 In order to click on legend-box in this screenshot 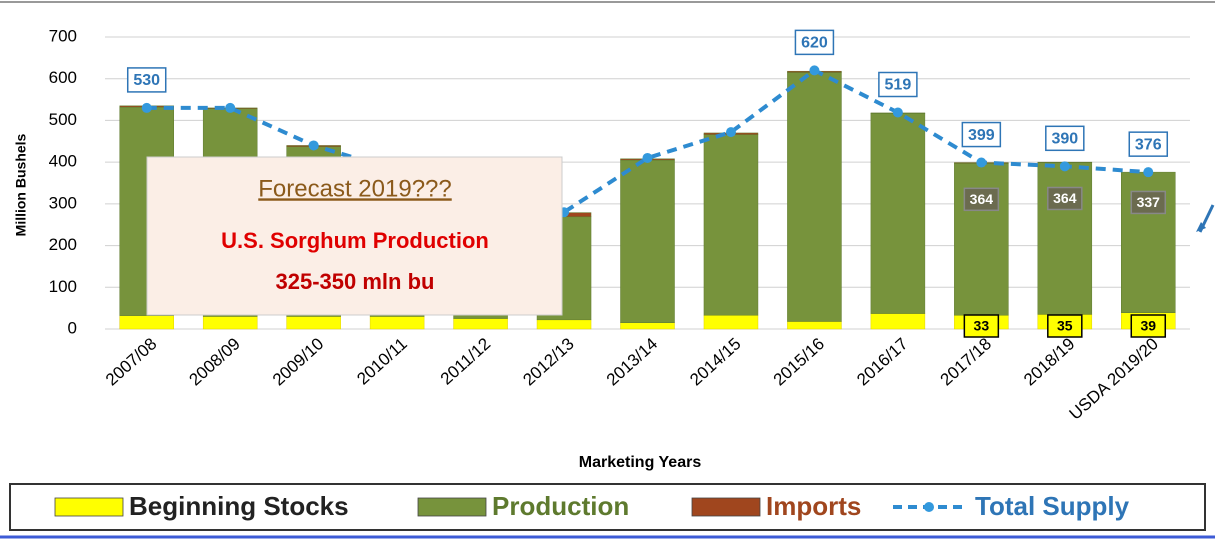, I will do `click(607, 507)`.